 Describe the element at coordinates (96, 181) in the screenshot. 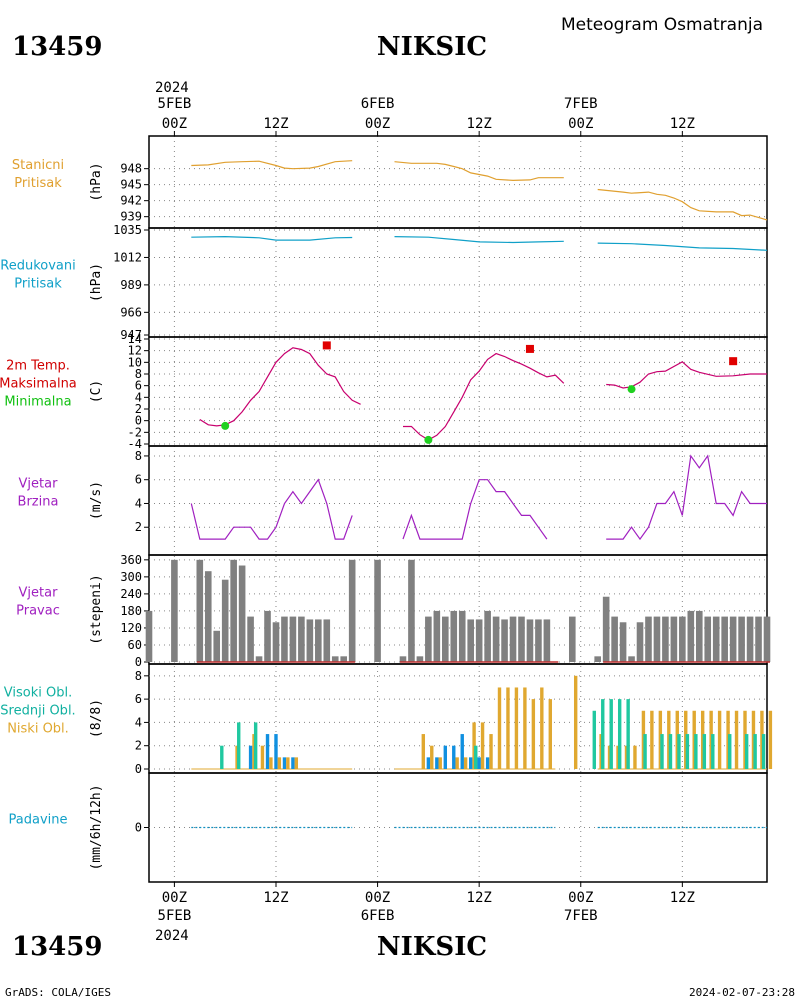

I see `panel-unit-label: (hPa)` at that location.